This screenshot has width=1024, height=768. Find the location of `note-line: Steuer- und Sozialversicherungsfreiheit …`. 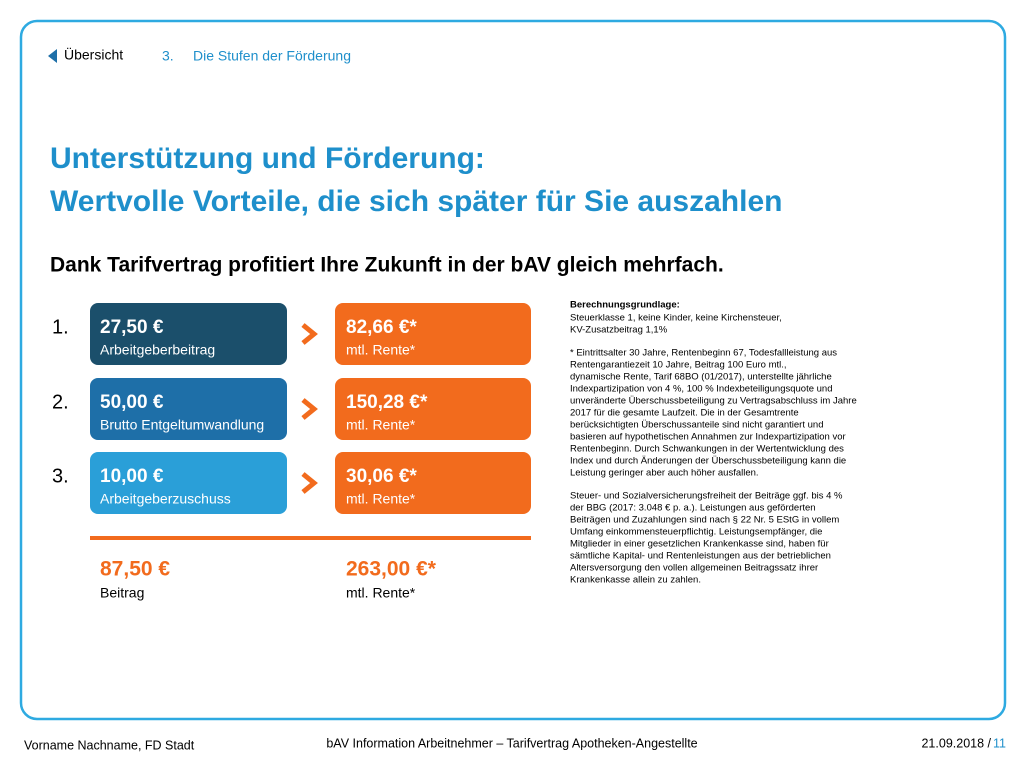

note-line: Steuer- und Sozialversicherungsfreiheit … is located at coordinates (706, 496).